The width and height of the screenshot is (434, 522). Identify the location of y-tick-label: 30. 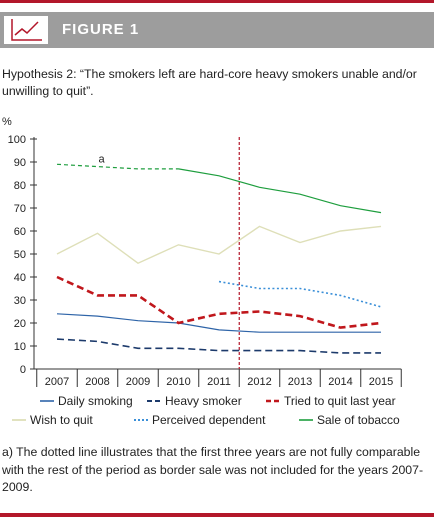
(20, 301).